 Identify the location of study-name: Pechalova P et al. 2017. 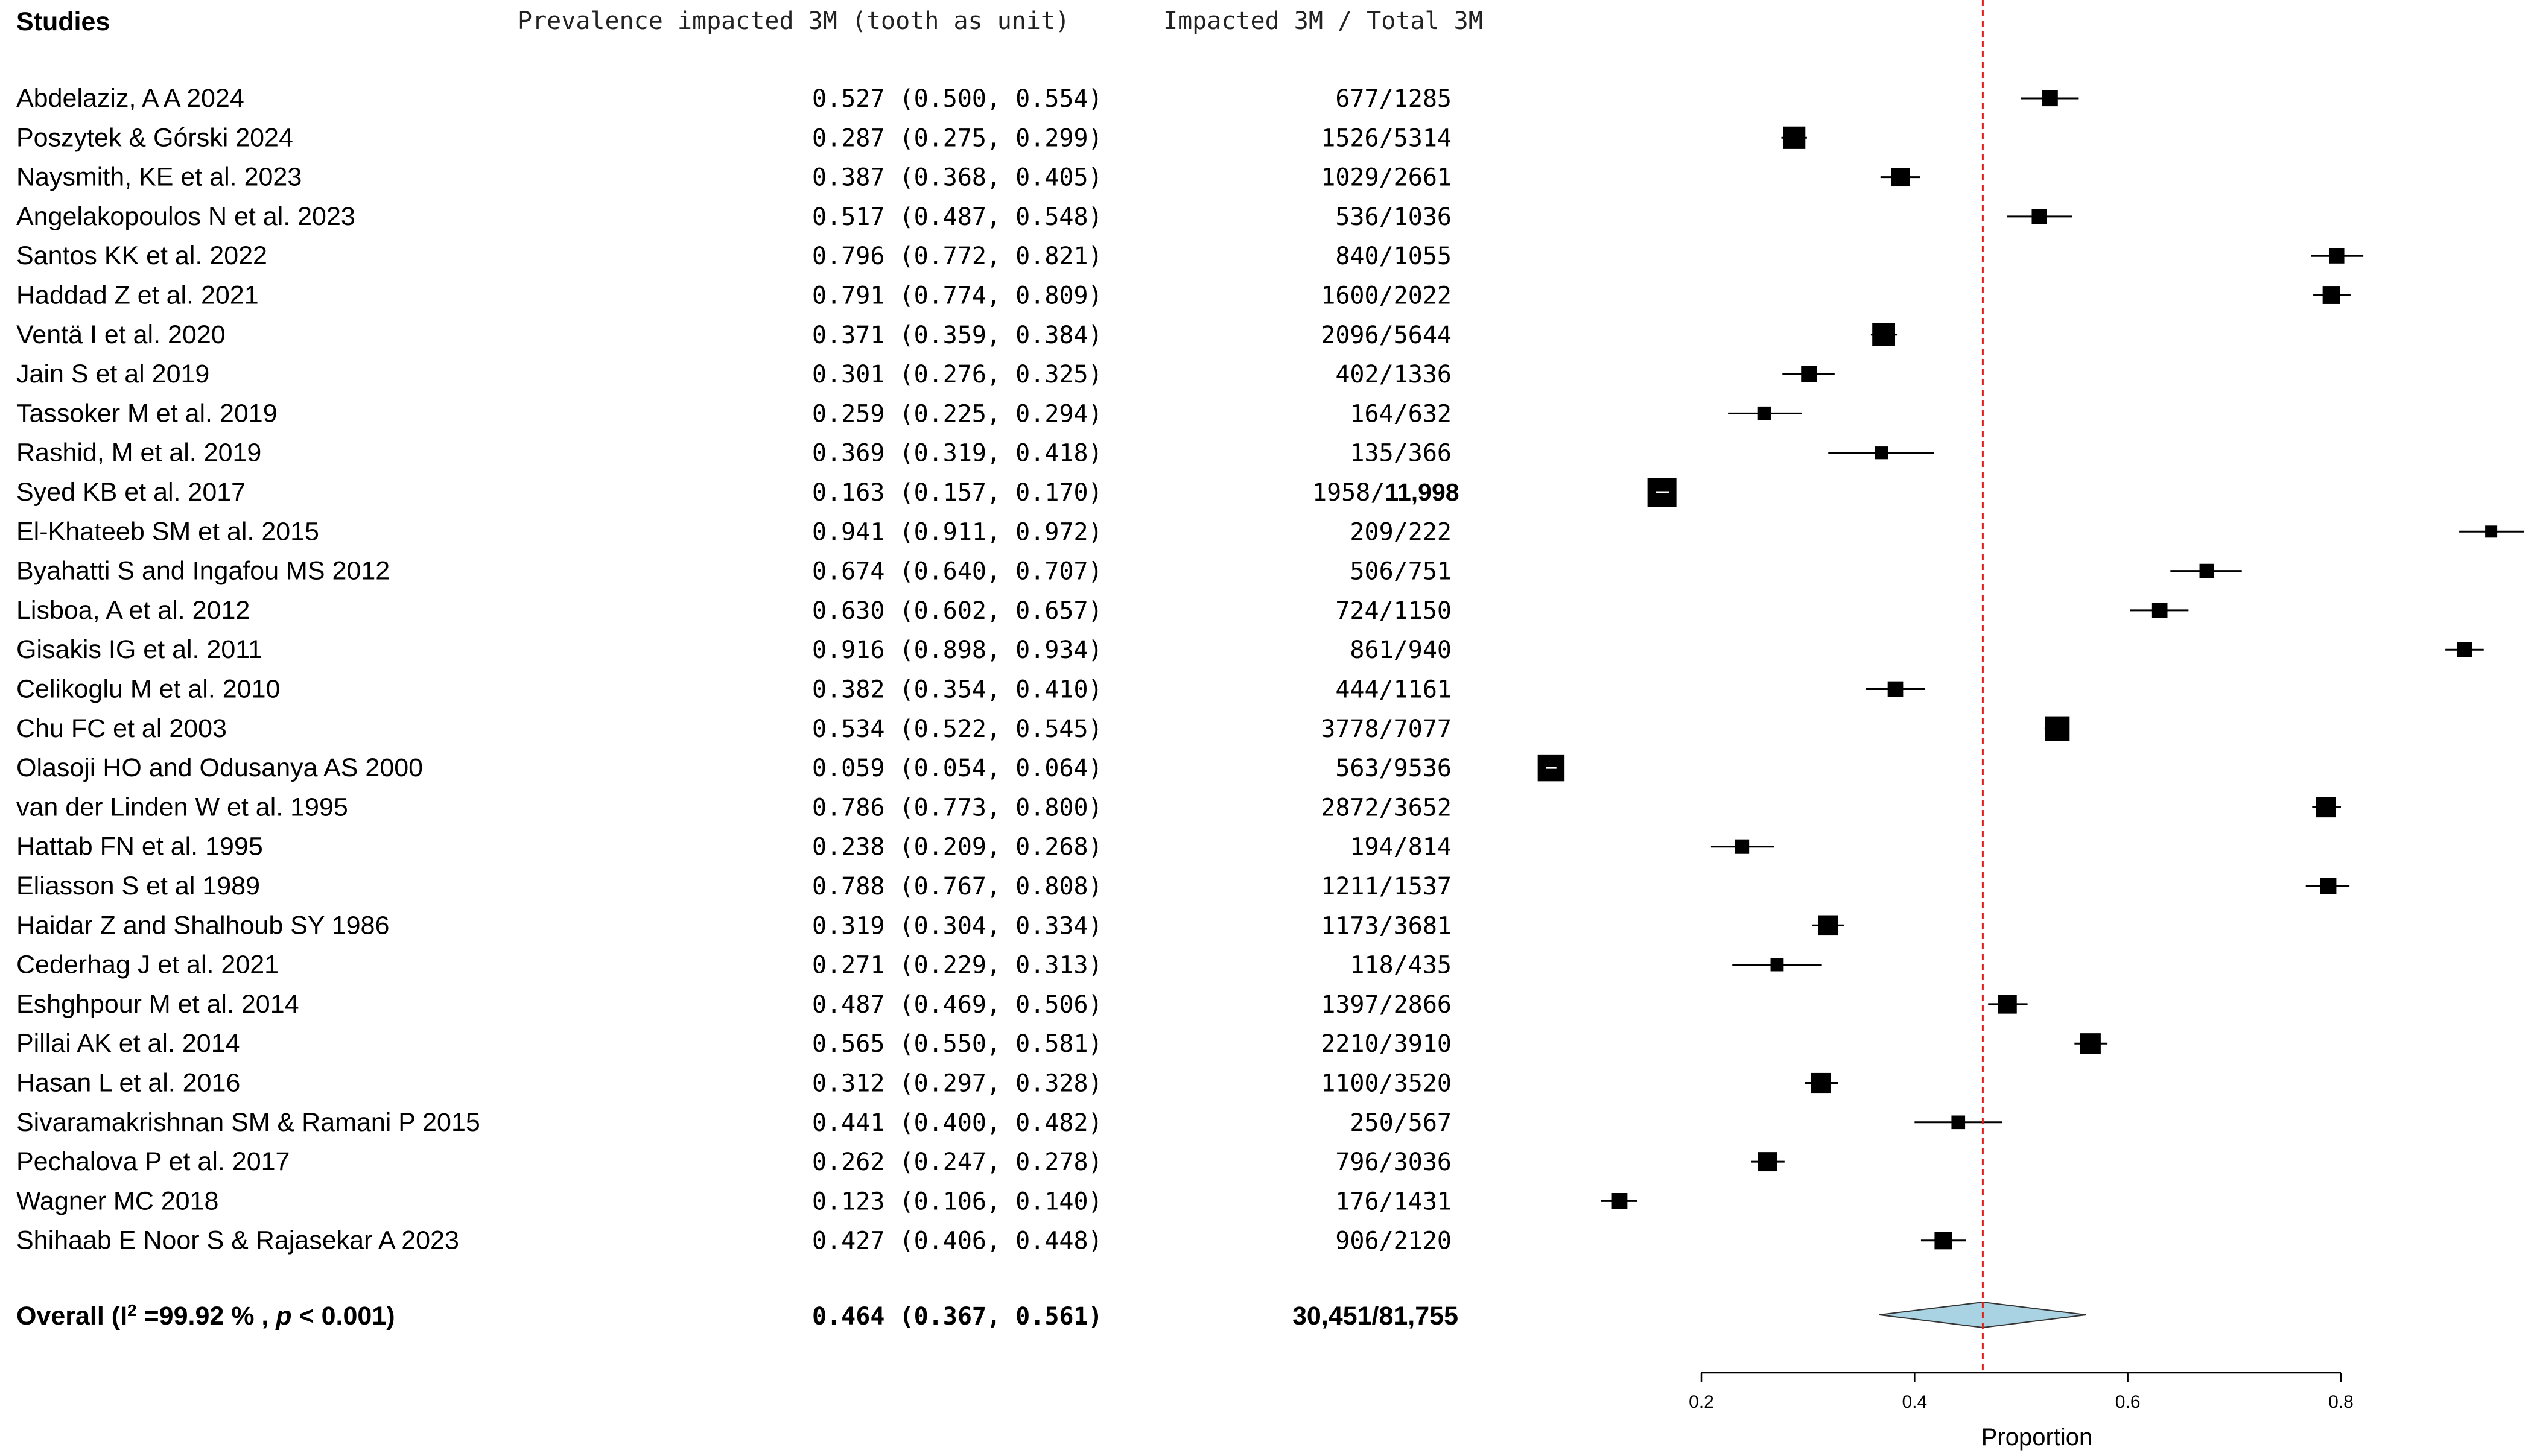
(153, 1161).